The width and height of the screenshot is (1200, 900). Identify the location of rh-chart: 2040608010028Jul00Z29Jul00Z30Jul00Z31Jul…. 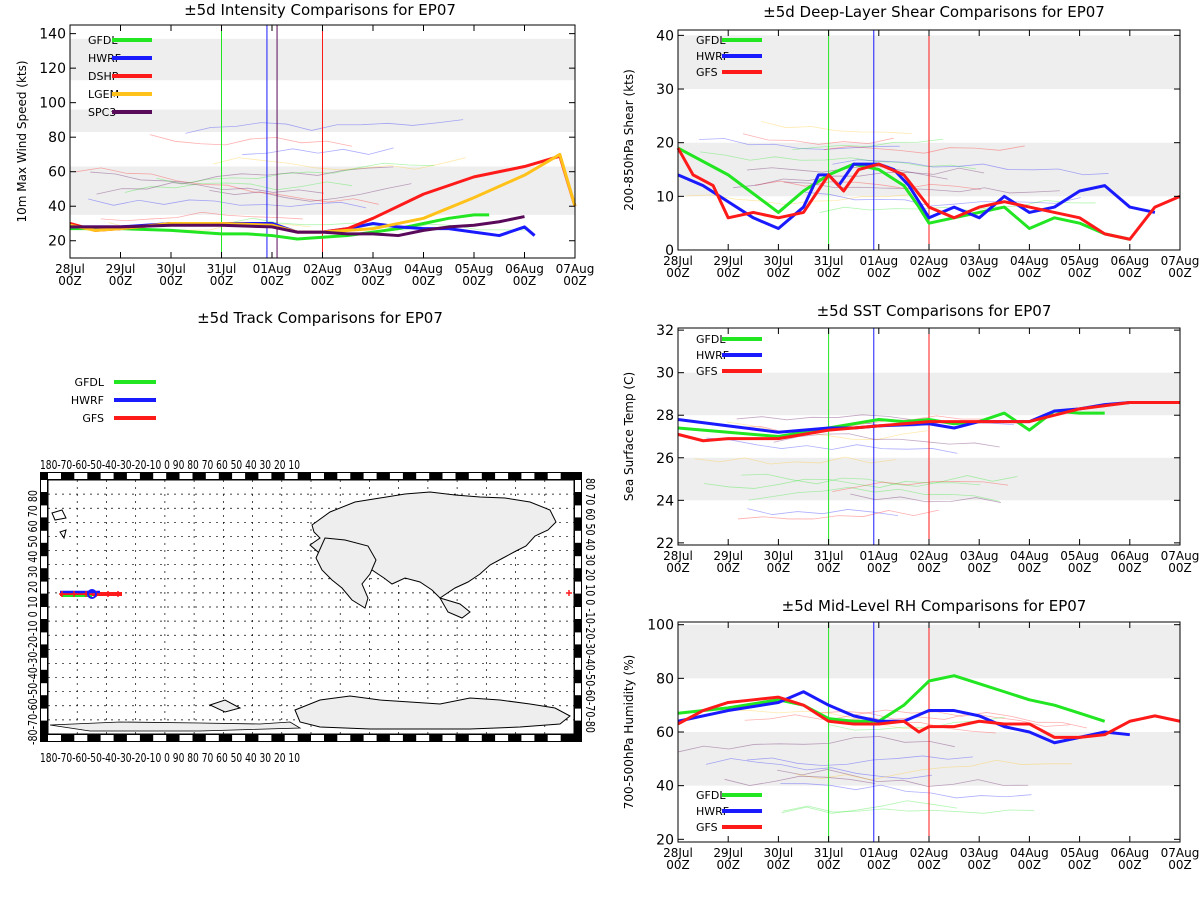
(910, 734).